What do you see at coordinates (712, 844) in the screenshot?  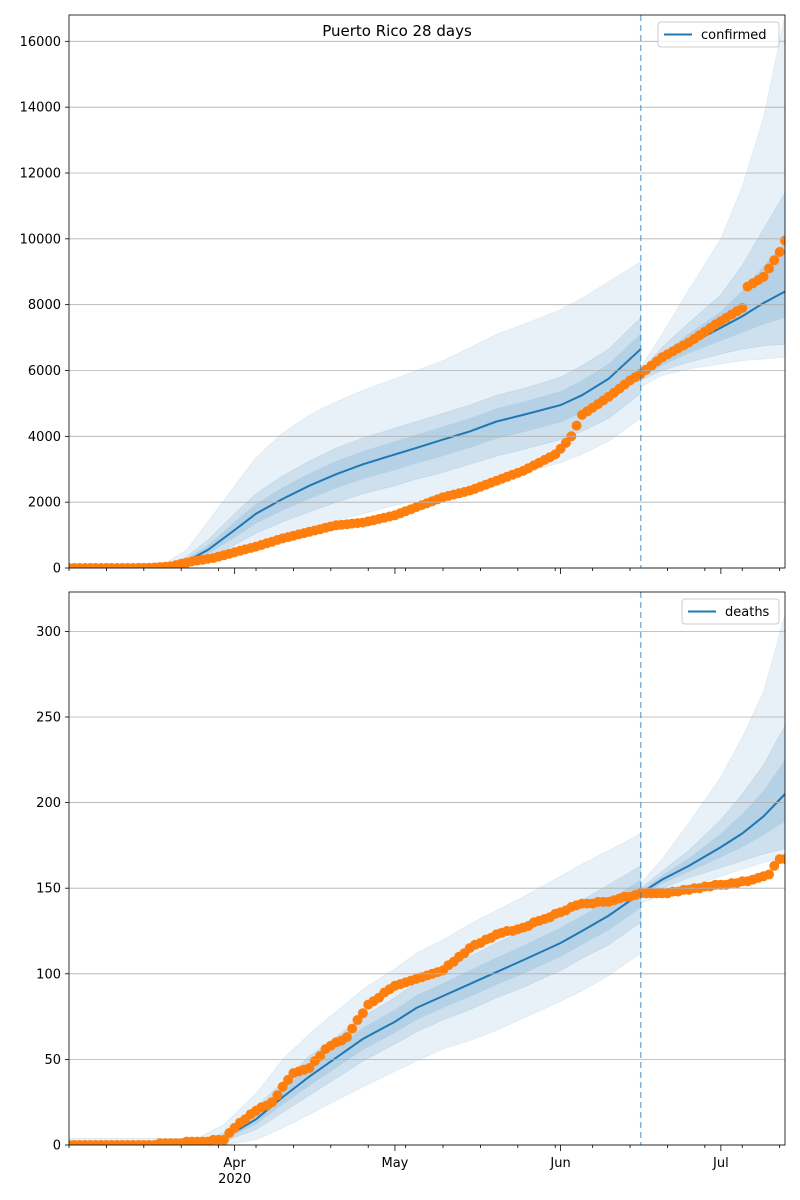 I see `forecast-median-line` at bounding box center [712, 844].